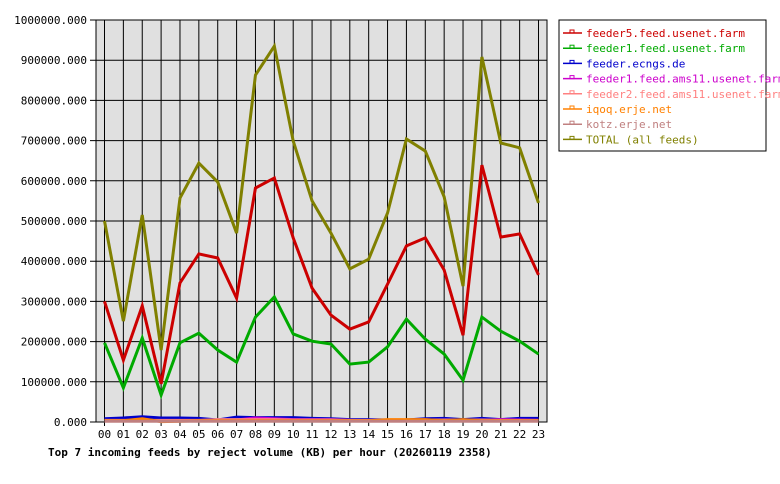 The width and height of the screenshot is (780, 484). What do you see at coordinates (54, 141) in the screenshot?
I see `y-tick-label: 700000.000` at bounding box center [54, 141].